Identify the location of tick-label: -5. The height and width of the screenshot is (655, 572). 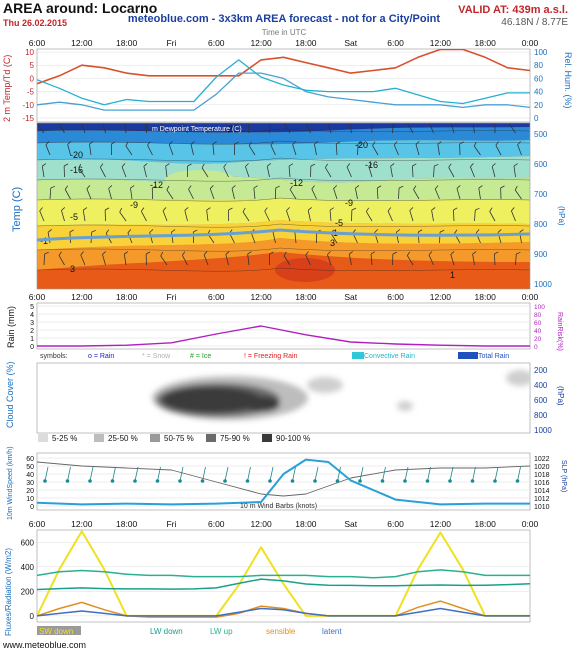
(31, 92).